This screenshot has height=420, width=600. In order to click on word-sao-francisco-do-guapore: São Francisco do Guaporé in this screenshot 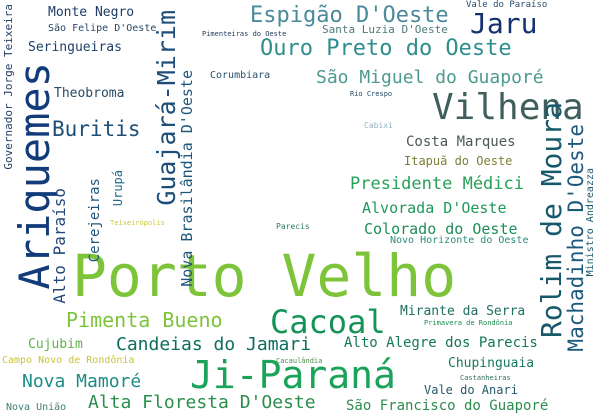, I will do `click(447, 406)`.